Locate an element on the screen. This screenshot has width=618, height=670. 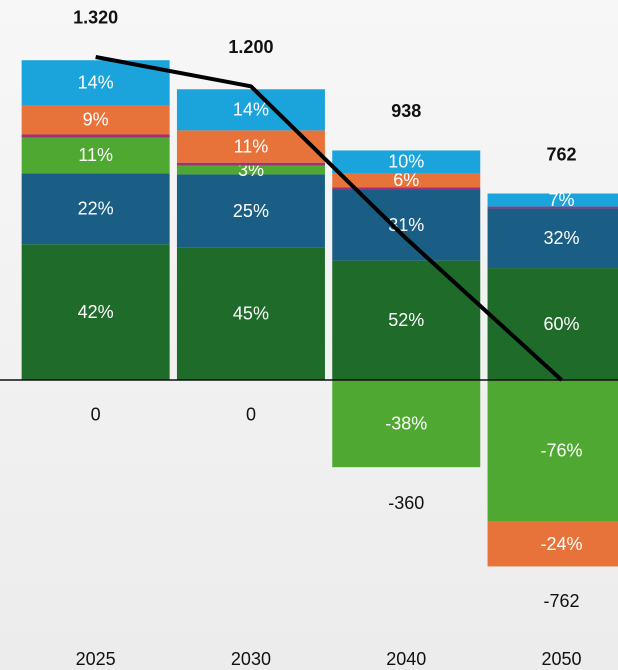
segment-label: 52% is located at coordinates (406, 320).